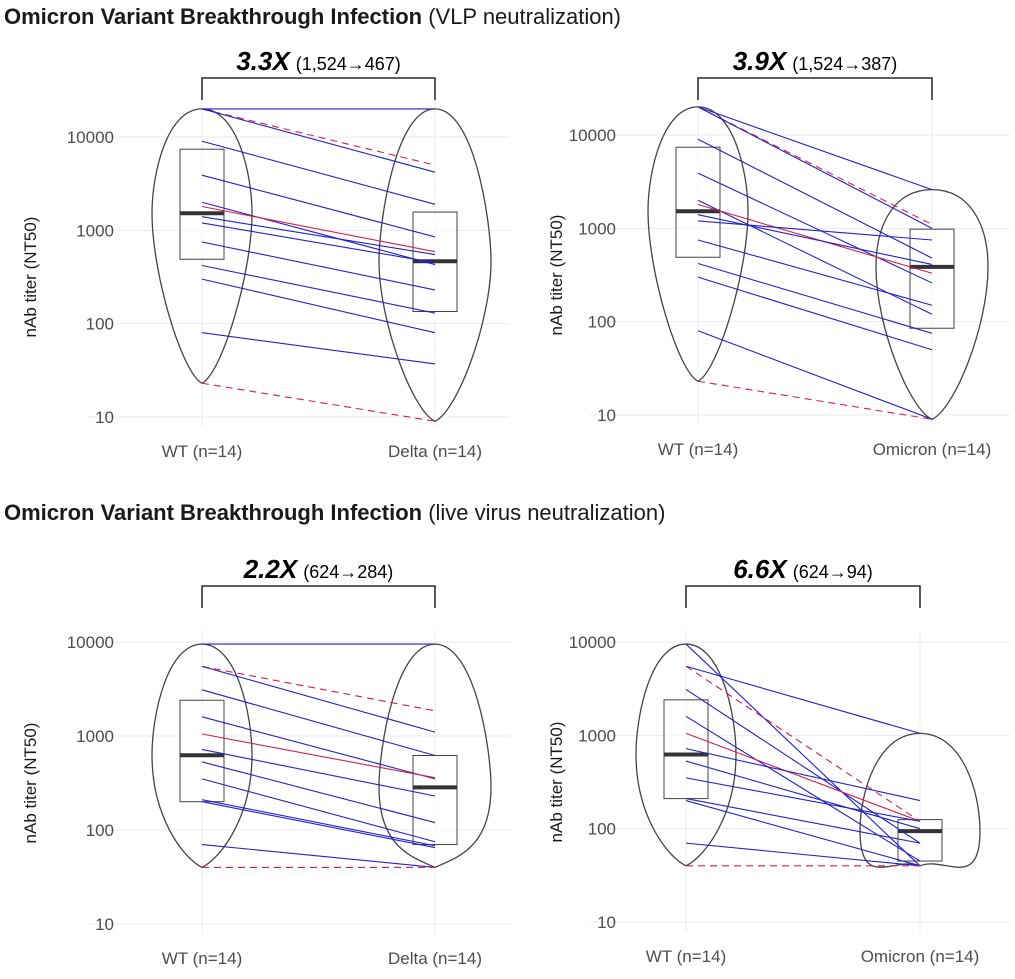 Image resolution: width=1015 pixels, height=979 pixels. I want to click on fold-change-ratio: (1,524→387), so click(844, 64).